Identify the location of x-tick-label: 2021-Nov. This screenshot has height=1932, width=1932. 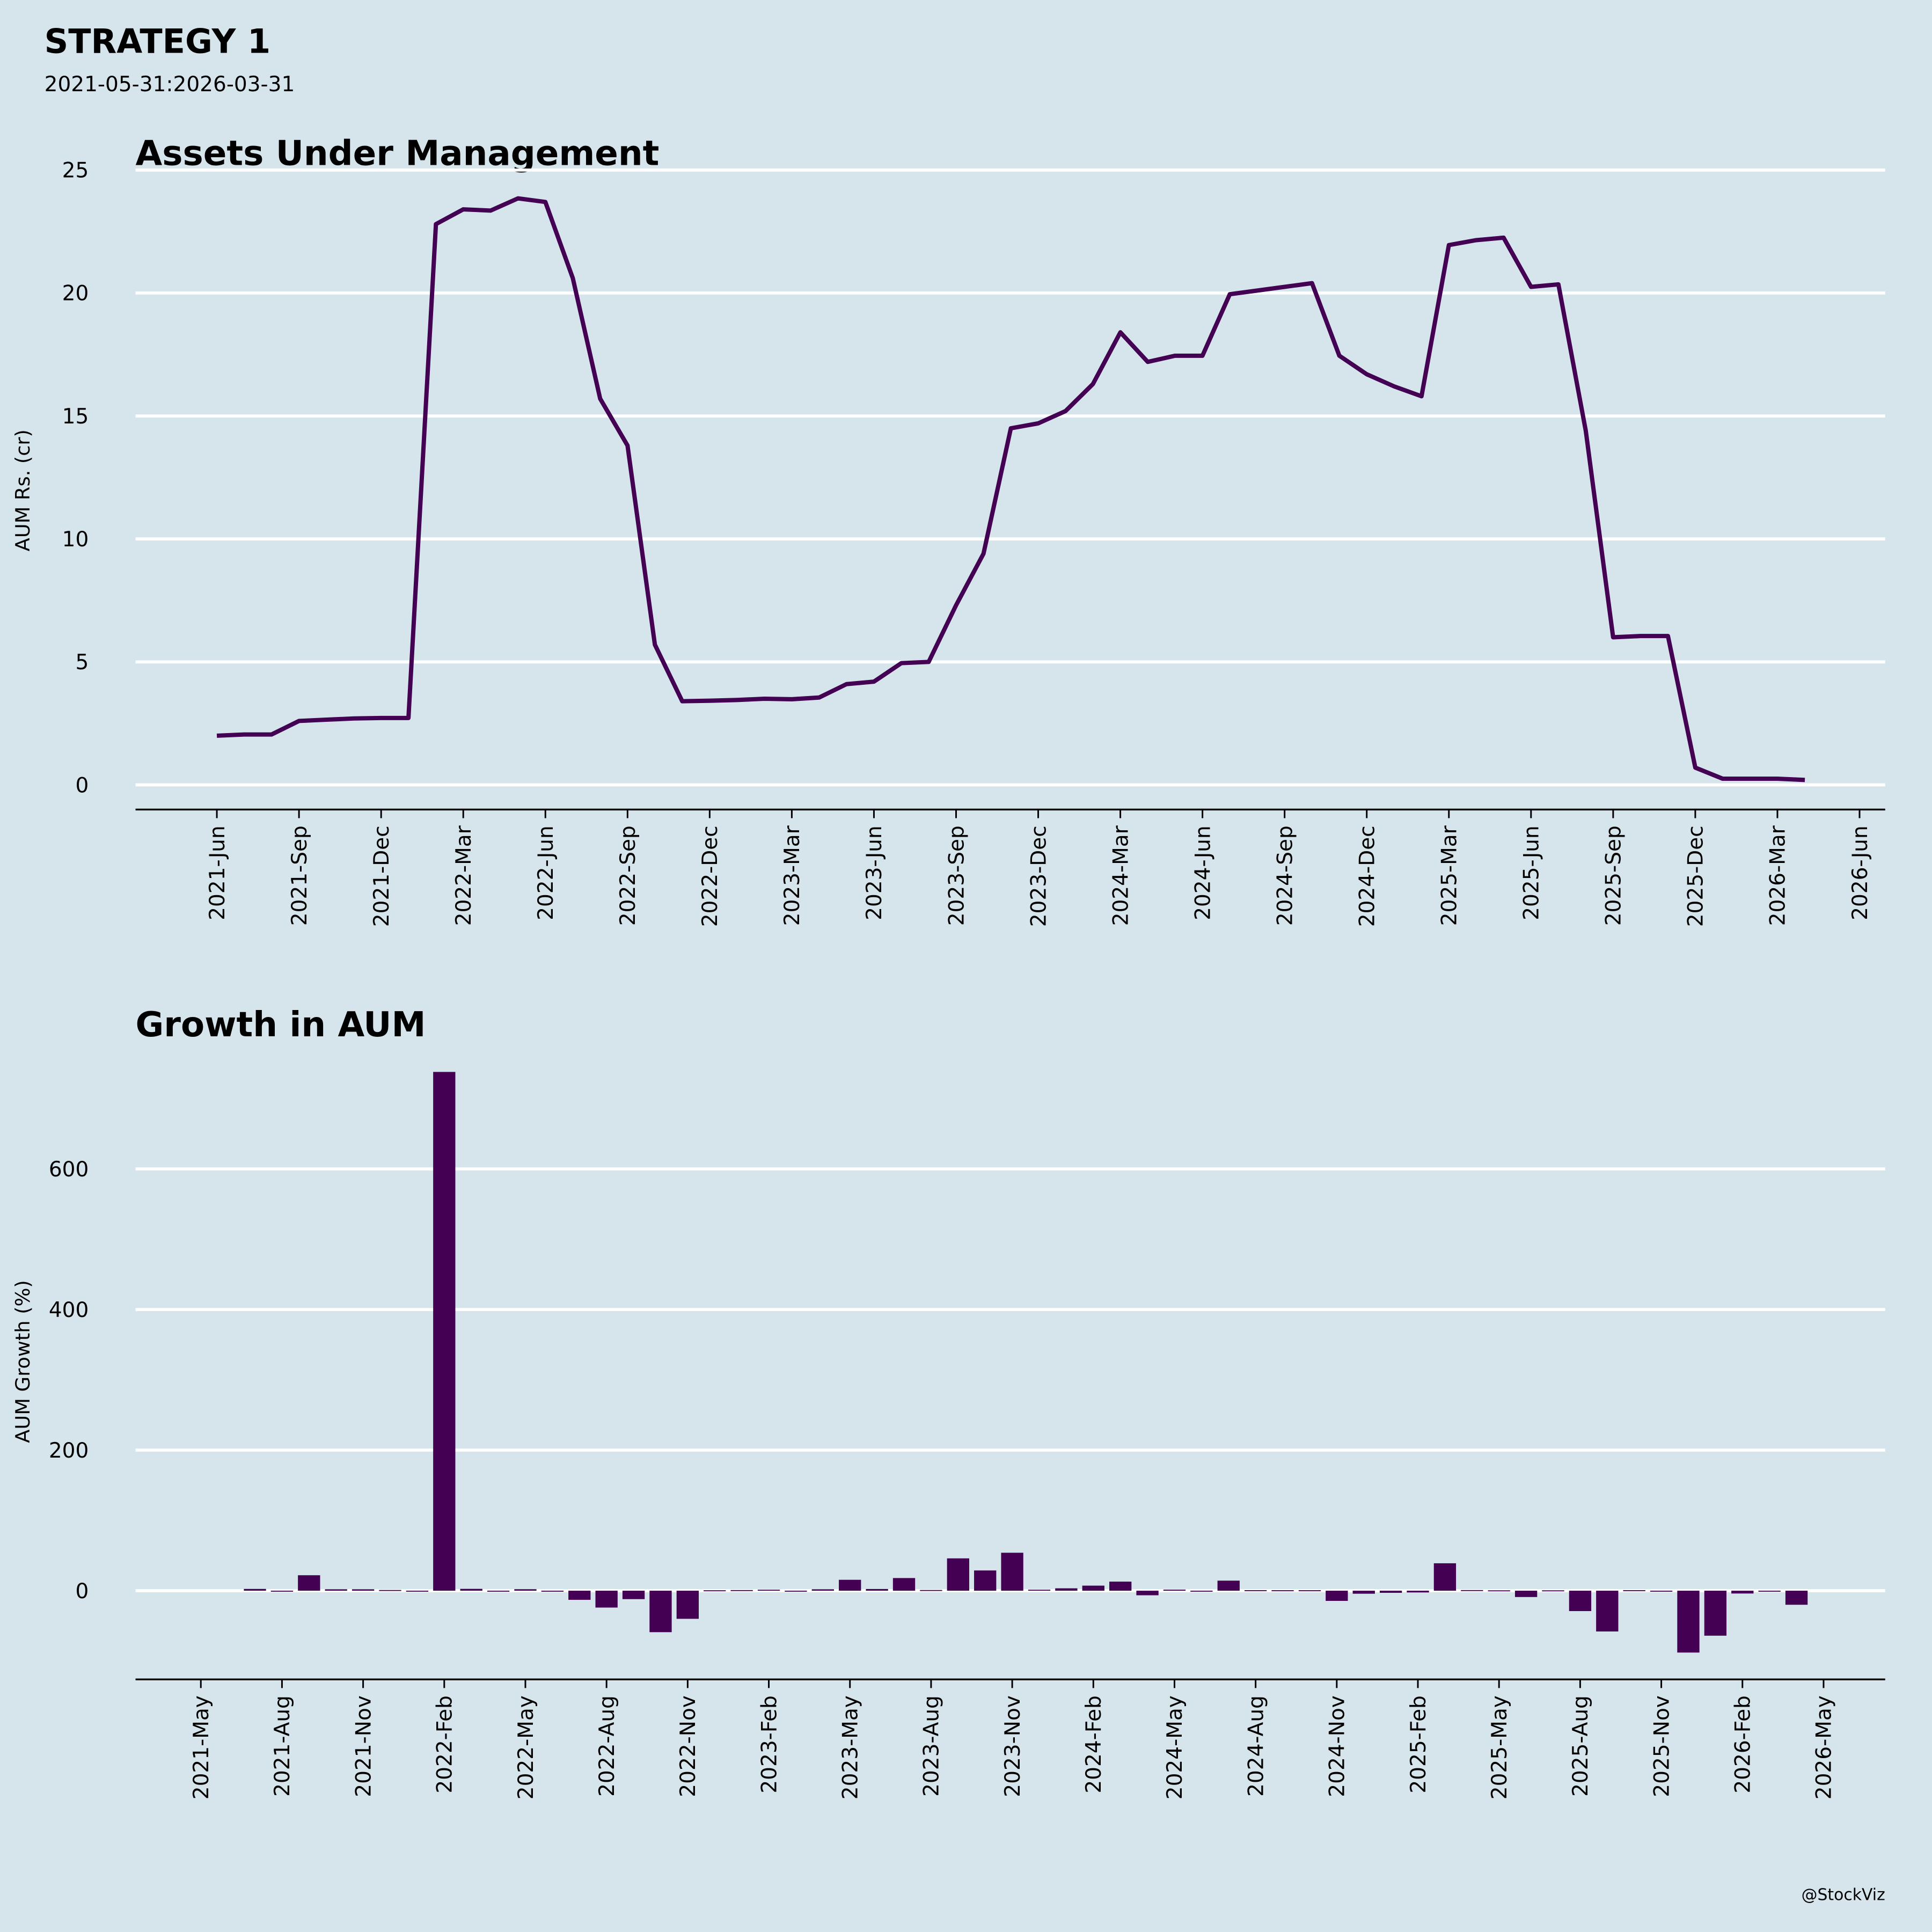
(364, 1746).